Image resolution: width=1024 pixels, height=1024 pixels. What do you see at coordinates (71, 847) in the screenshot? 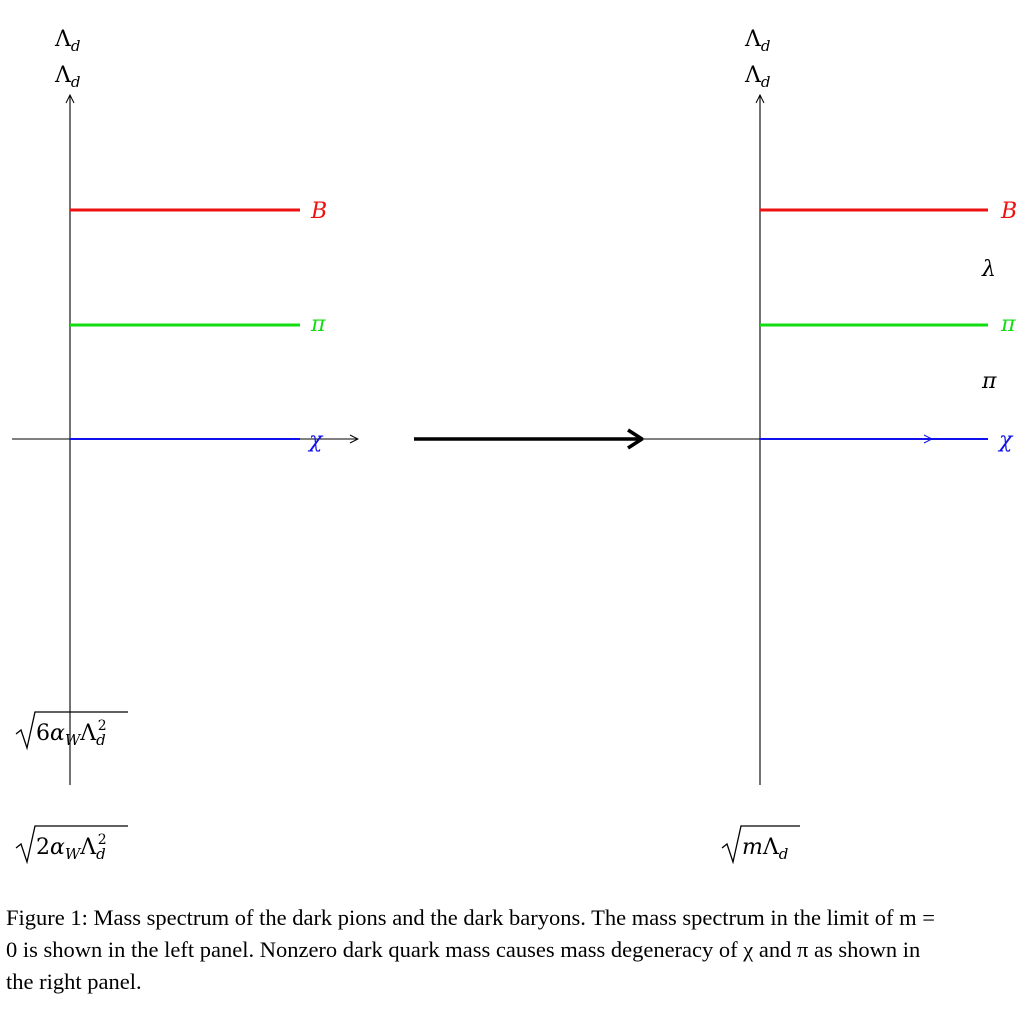
I see `svg-text: 2αWΛd2` at bounding box center [71, 847].